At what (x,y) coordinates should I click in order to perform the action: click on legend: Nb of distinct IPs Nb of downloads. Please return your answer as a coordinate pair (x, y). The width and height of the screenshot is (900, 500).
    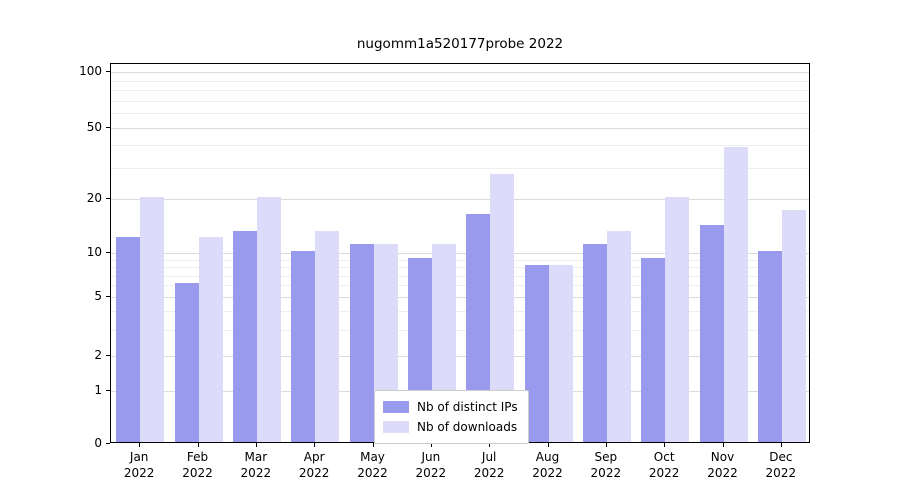
    Looking at the image, I should click on (451, 417).